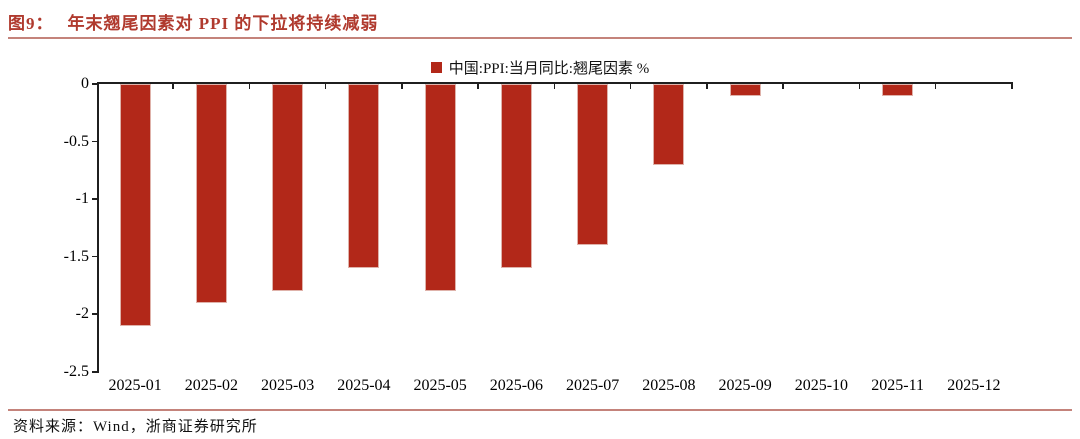 This screenshot has width=1080, height=439. Describe the element at coordinates (85, 83) in the screenshot. I see `y-axis-tick-label: 0` at that location.